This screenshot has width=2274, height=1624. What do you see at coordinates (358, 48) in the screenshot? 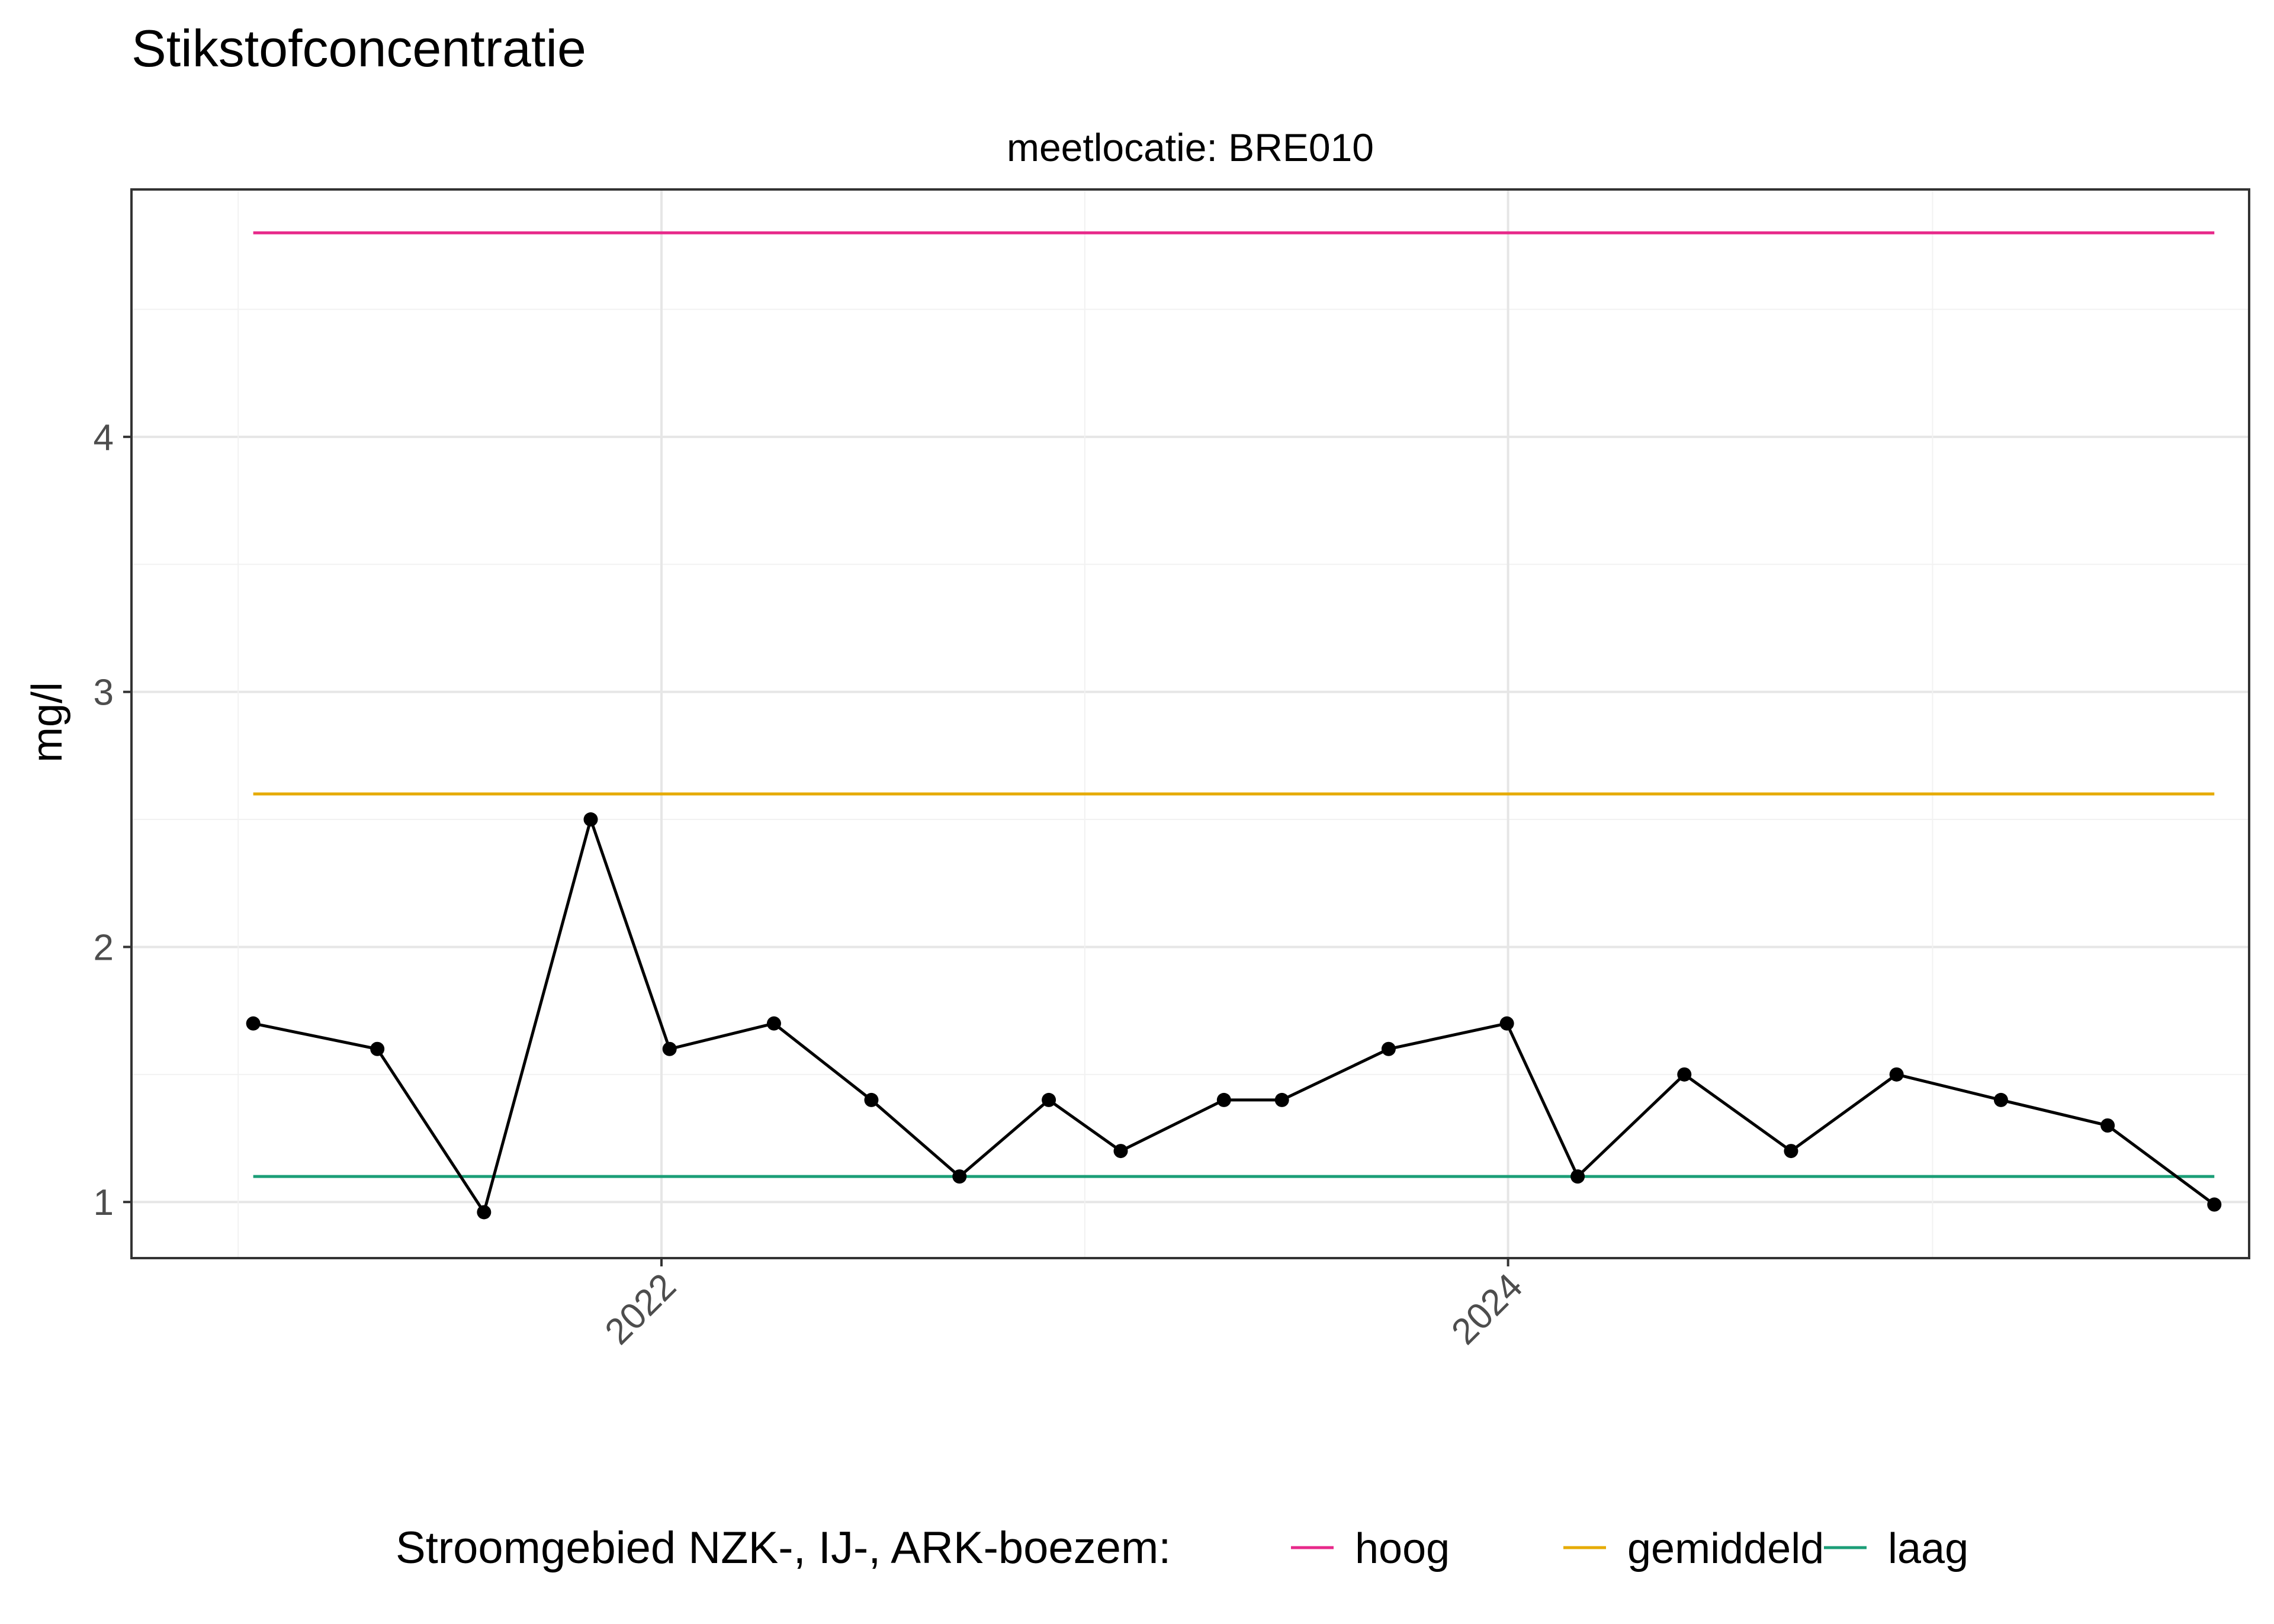
I see `chart-title: Stikstofconcentratie` at bounding box center [358, 48].